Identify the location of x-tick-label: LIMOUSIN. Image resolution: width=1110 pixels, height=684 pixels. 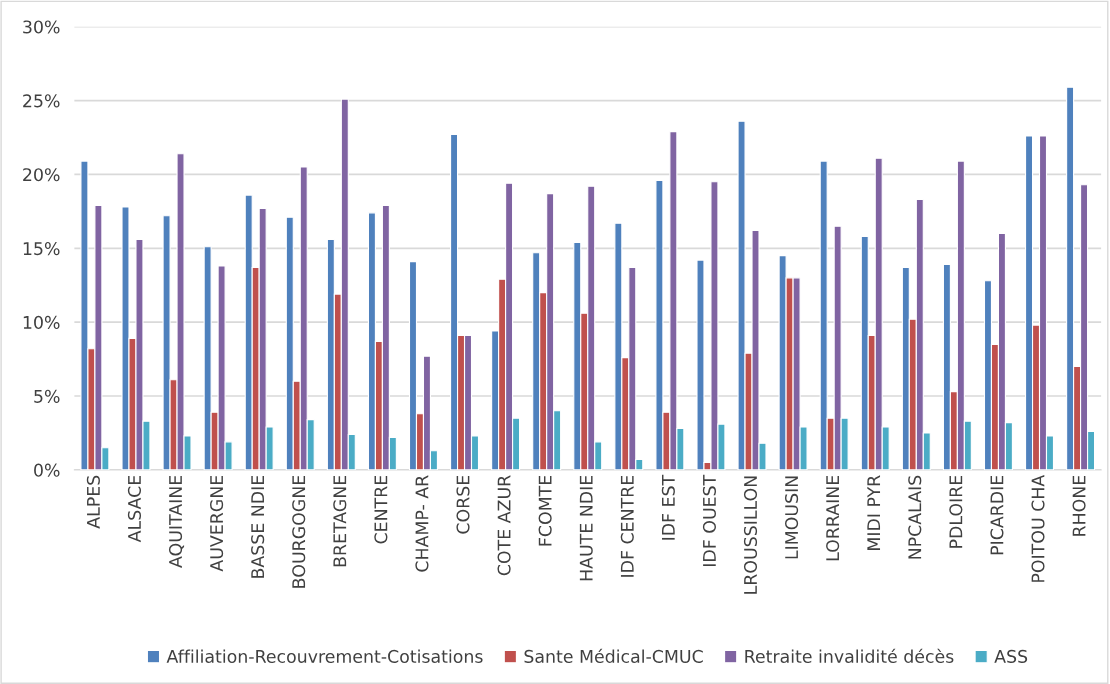
(792, 517).